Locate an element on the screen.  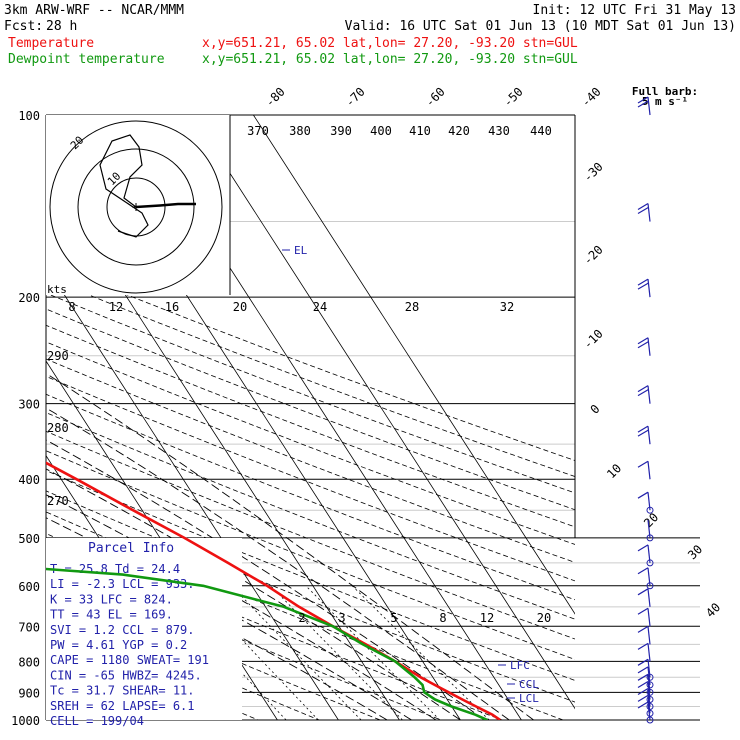
mixing-ratio-label-8: 8 is located at coordinates (442, 618).